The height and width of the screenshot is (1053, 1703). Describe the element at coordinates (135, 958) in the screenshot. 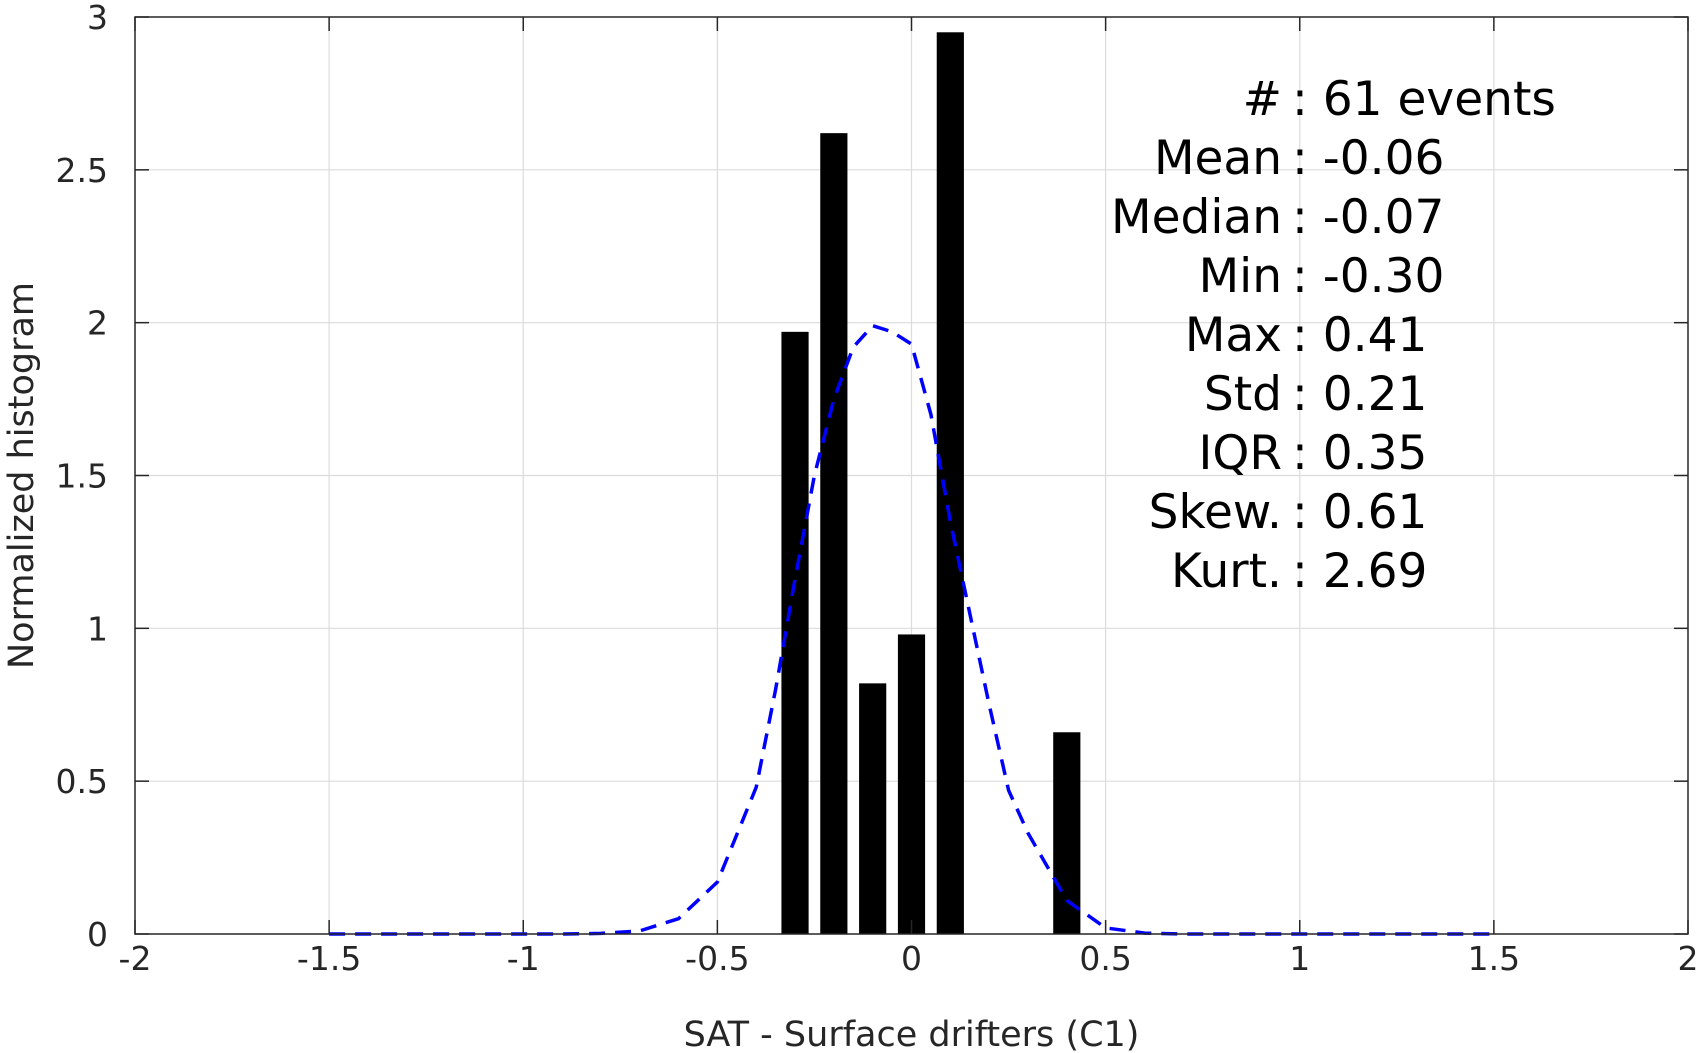

I see `x-tick-label-0: -2` at that location.